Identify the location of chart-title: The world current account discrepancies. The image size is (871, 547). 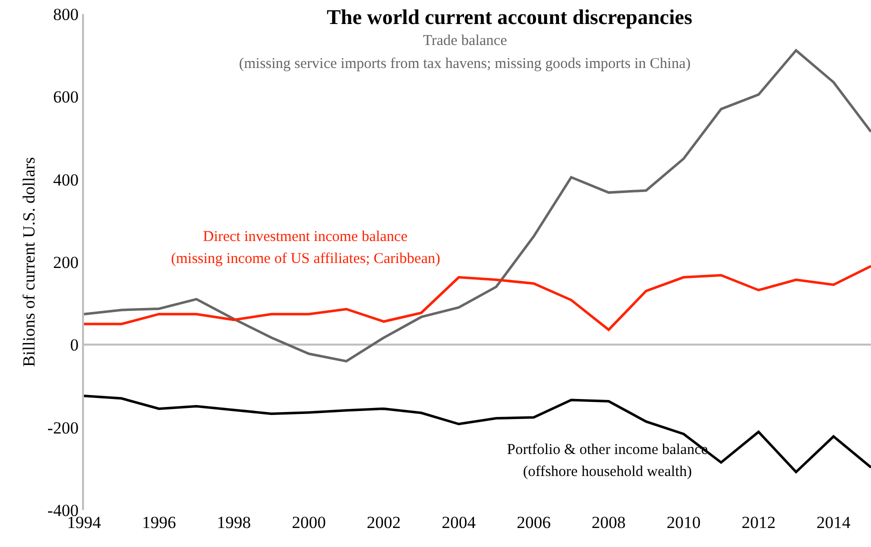
(509, 16).